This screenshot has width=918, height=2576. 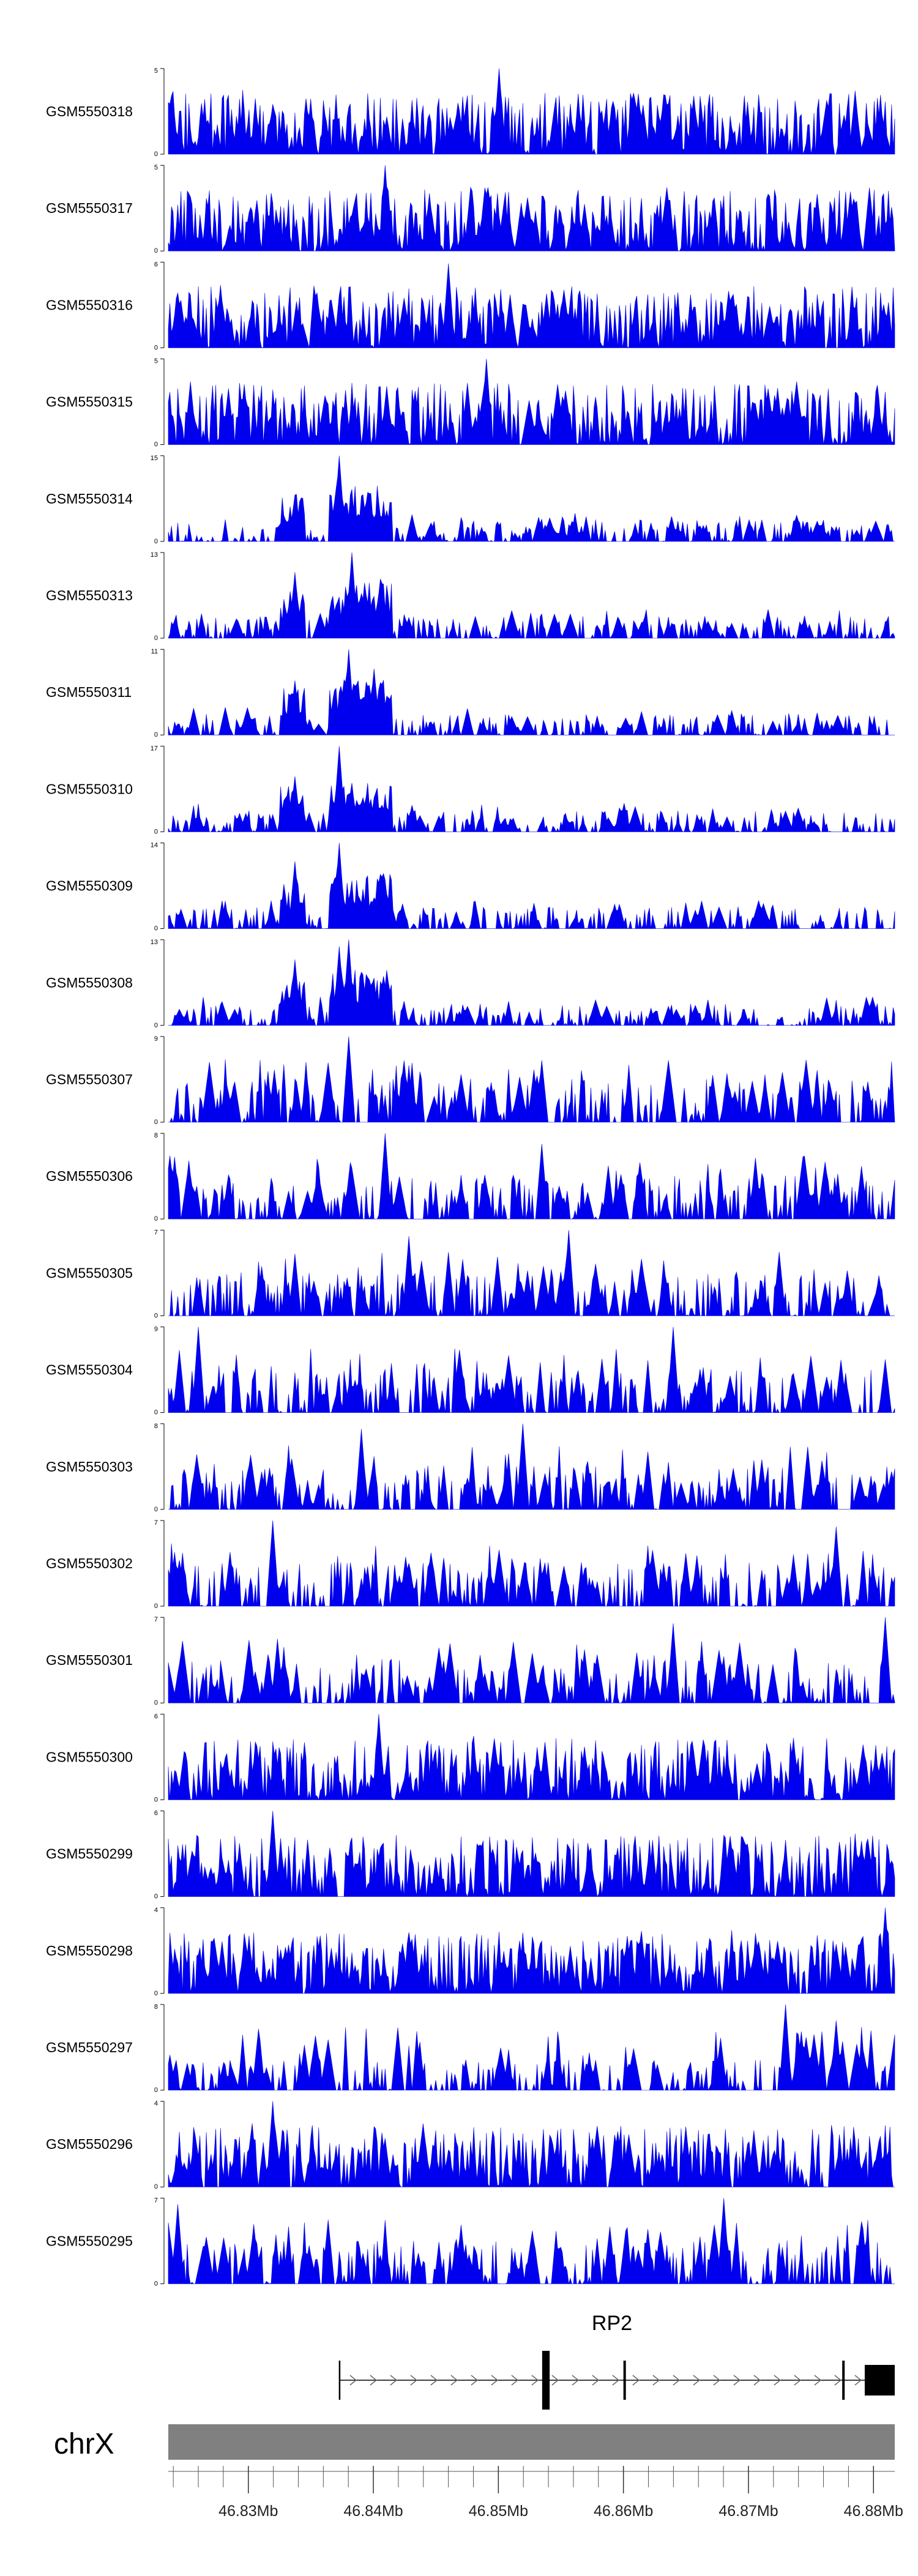 What do you see at coordinates (89, 1854) in the screenshot?
I see `track-label: GSM5550299` at bounding box center [89, 1854].